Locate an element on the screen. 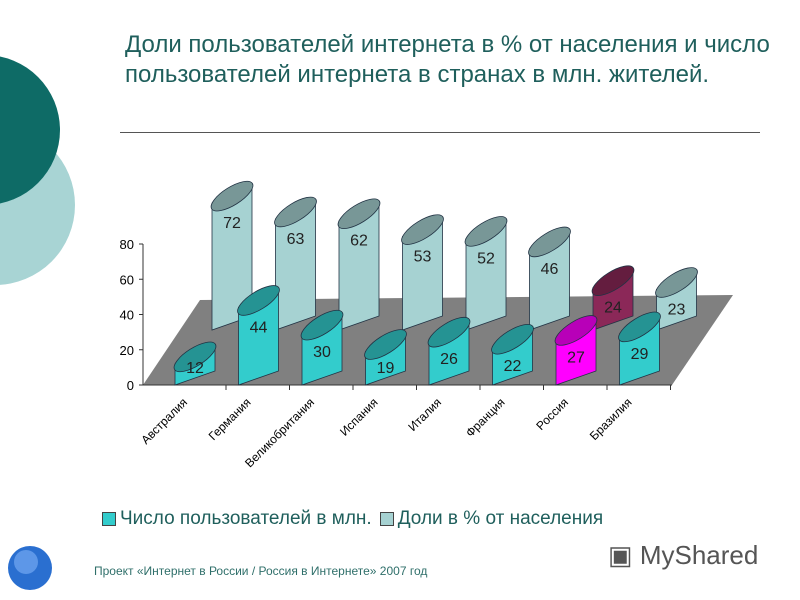 The width and height of the screenshot is (800, 600). data-label: 22 is located at coordinates (513, 366).